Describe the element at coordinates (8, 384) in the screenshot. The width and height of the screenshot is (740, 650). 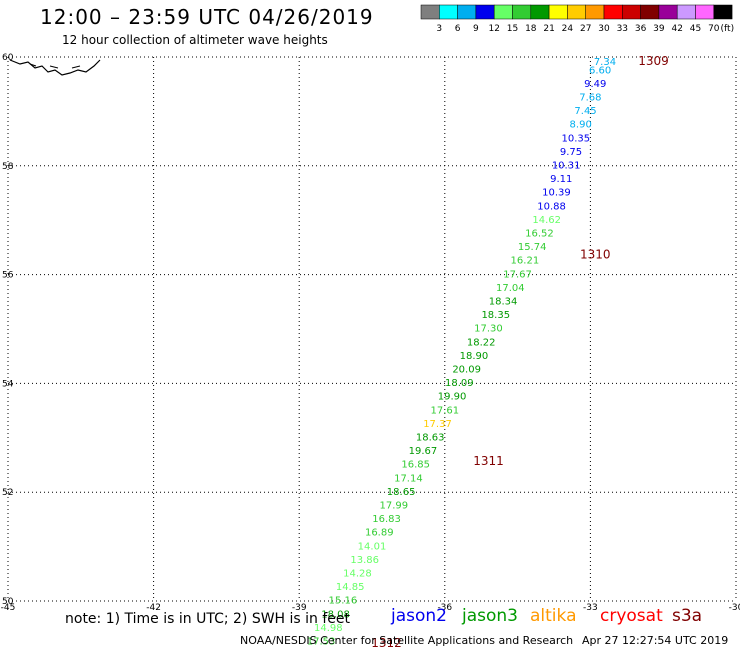
I see `y-tick-label: 54` at that location.